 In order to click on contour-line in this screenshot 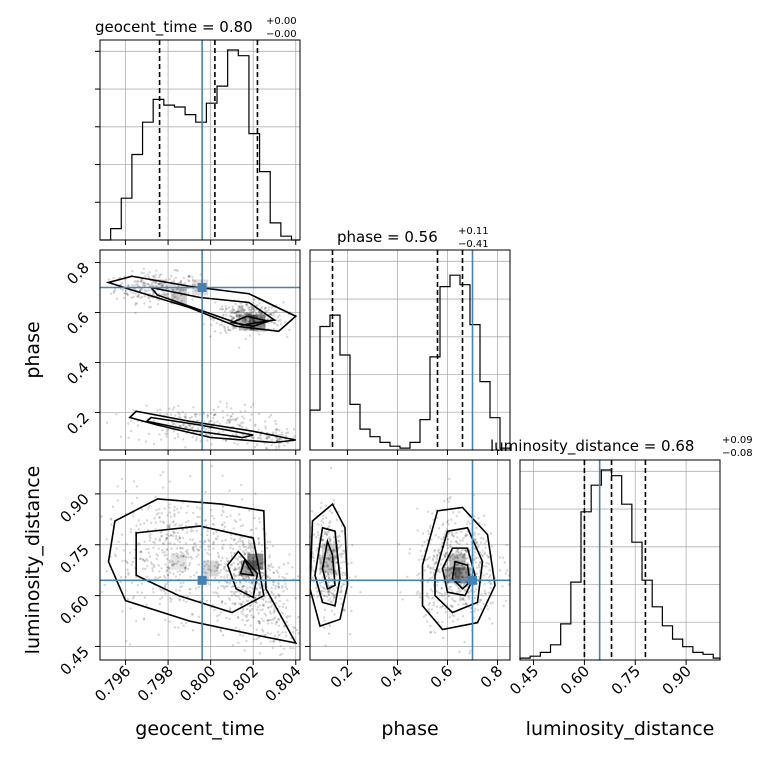, I will do `click(212, 427)`.